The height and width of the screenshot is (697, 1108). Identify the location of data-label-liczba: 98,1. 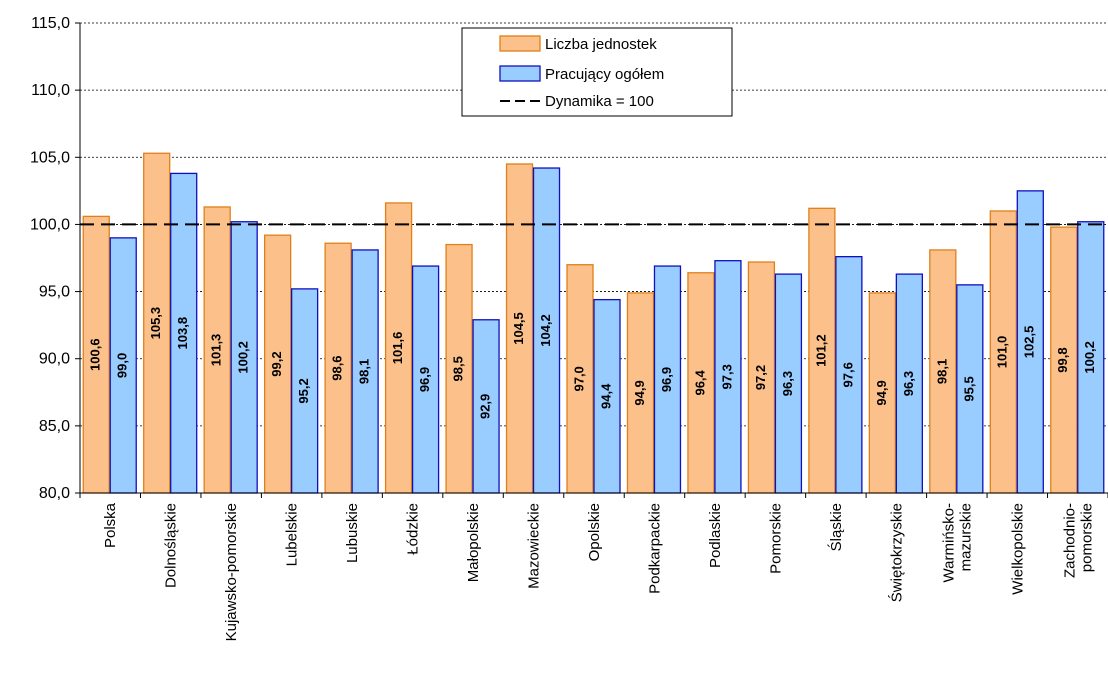
(941, 371).